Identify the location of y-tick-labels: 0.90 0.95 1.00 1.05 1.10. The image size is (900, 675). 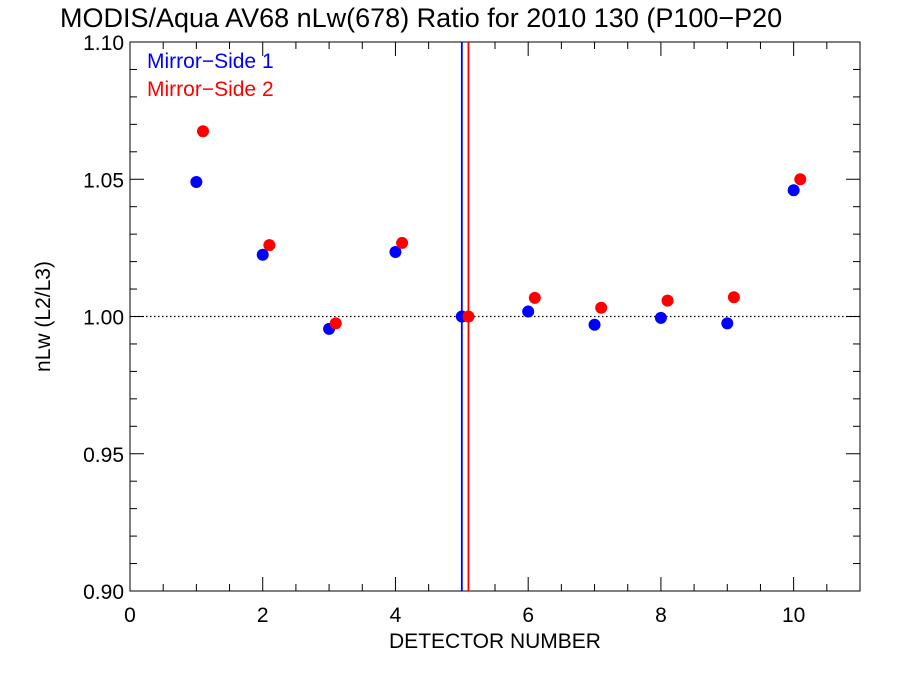
(103, 318).